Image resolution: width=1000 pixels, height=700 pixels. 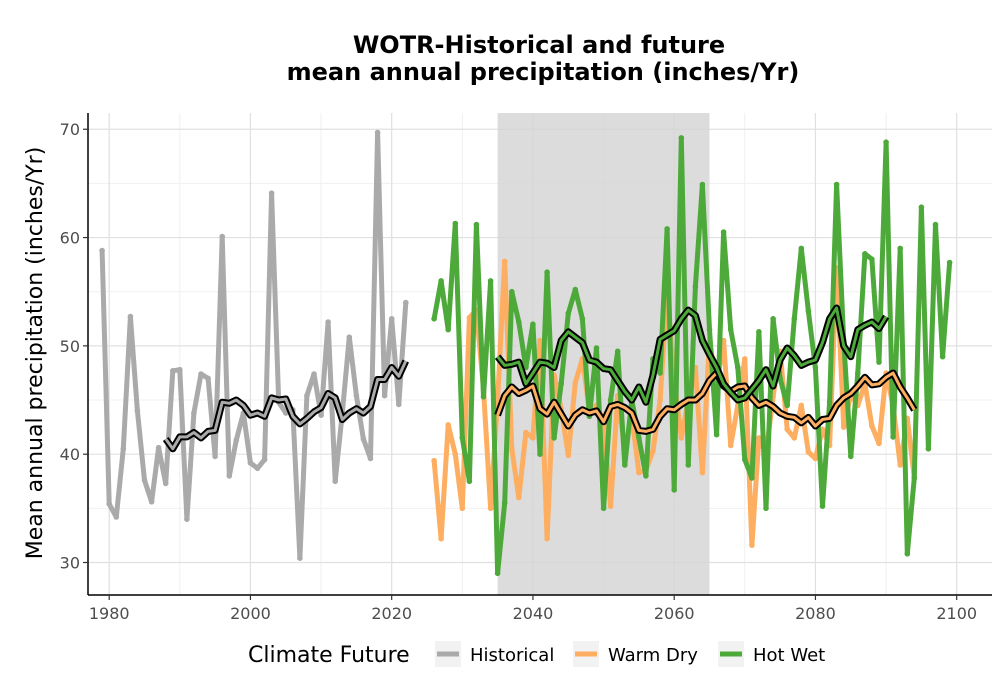 I want to click on chart-title-line-1: WOTR-Historical and future, so click(x=539, y=45).